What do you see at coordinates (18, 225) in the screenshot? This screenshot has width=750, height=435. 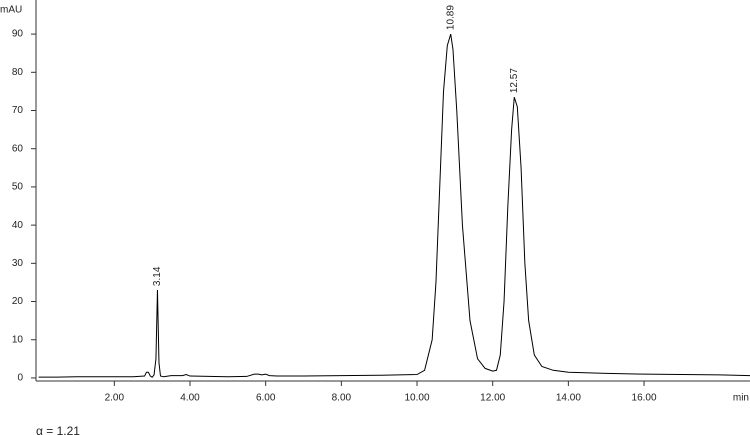 I see `y-tick-label: 40` at bounding box center [18, 225].